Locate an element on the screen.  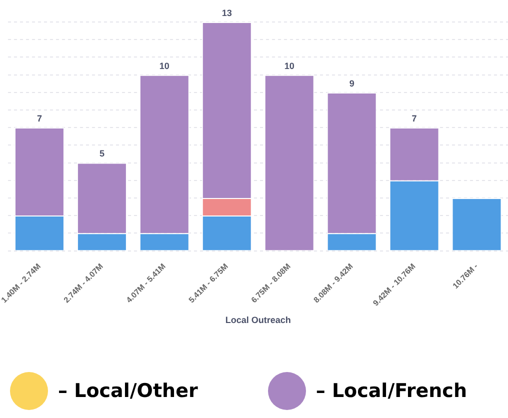
x-axis-title: Local Outreach is located at coordinates (258, 320).